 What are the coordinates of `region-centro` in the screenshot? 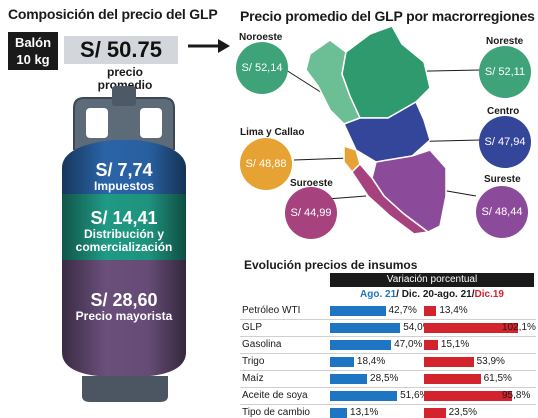 It's located at (386, 131).